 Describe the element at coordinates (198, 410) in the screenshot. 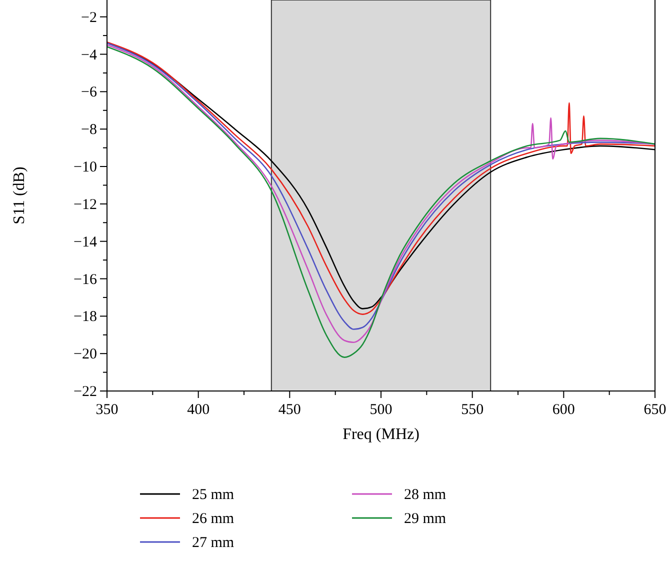

I see `x-tick-label: 400` at that location.